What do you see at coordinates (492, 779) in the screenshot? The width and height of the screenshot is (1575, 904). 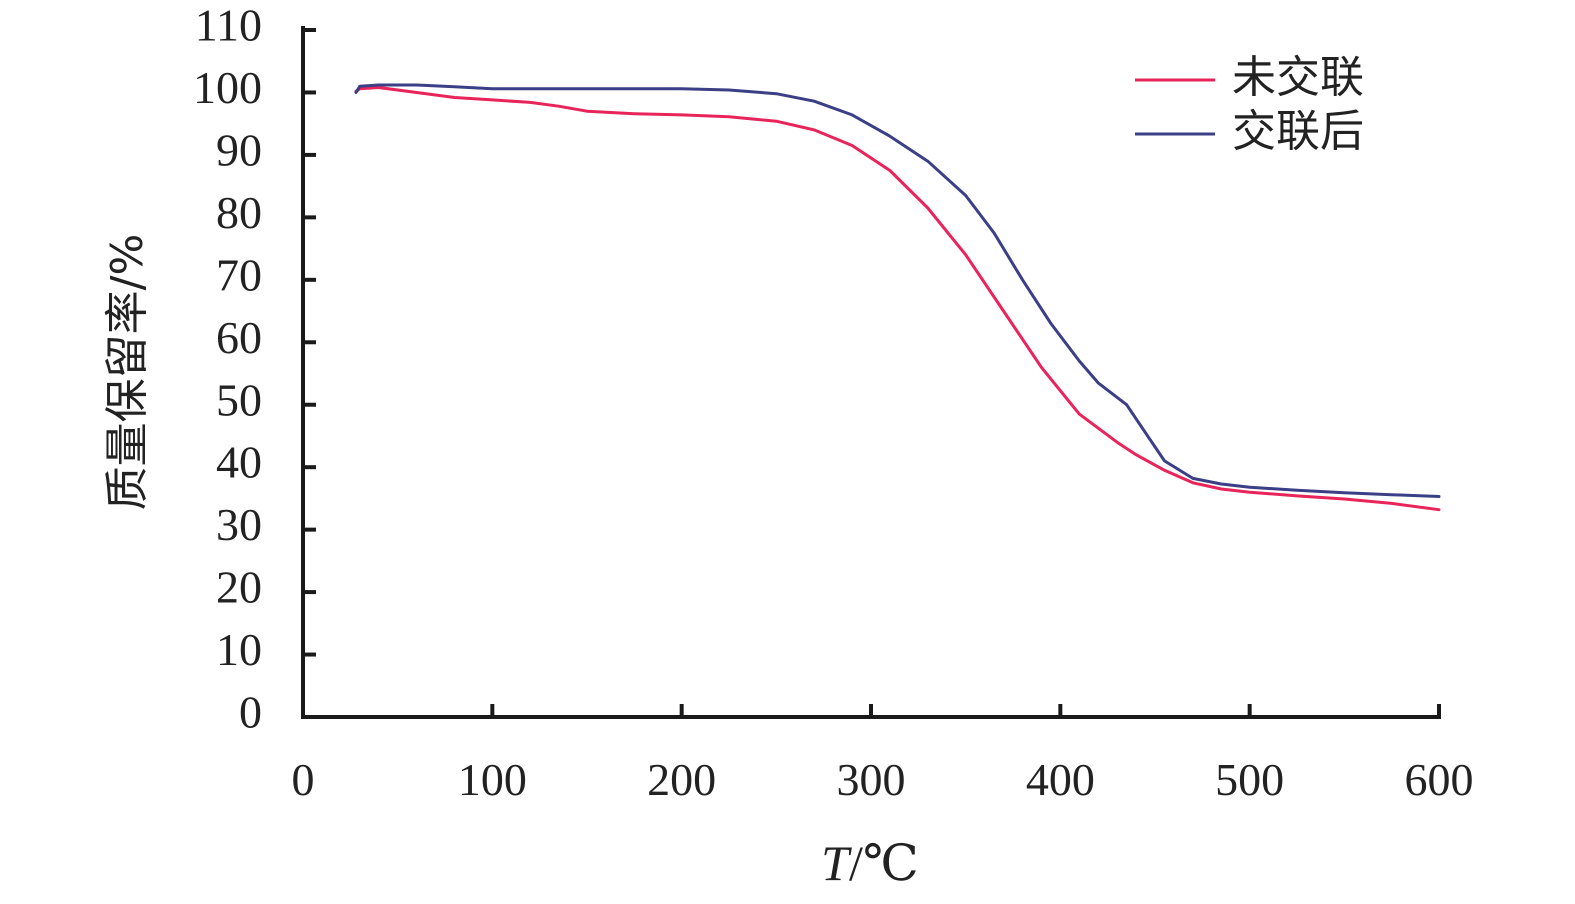 I see `x-tick-label: 100` at bounding box center [492, 779].